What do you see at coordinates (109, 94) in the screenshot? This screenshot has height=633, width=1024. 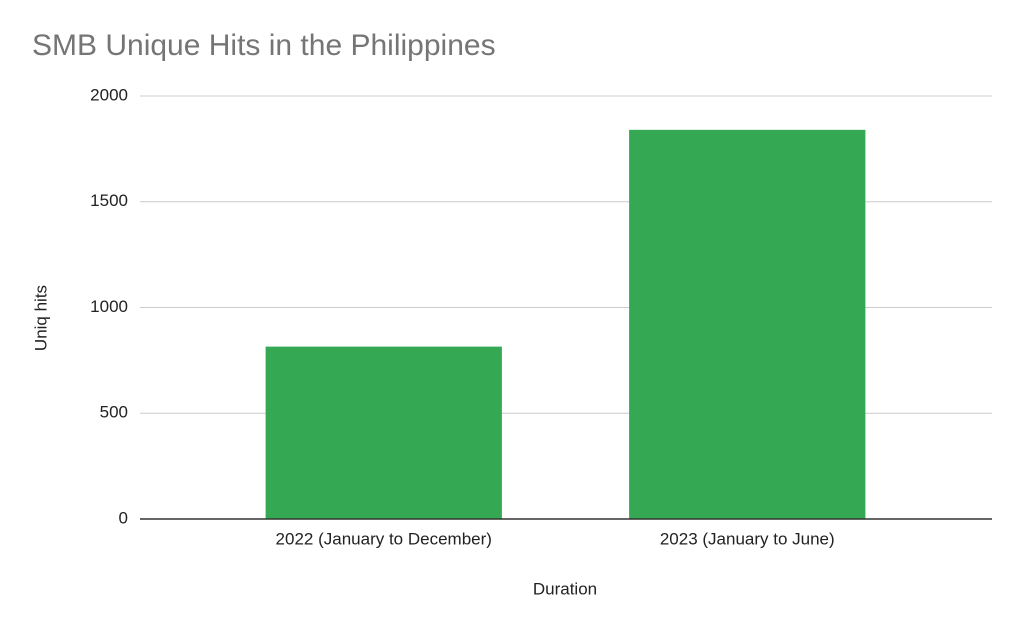 I see `y-tick-label: 2000` at bounding box center [109, 94].